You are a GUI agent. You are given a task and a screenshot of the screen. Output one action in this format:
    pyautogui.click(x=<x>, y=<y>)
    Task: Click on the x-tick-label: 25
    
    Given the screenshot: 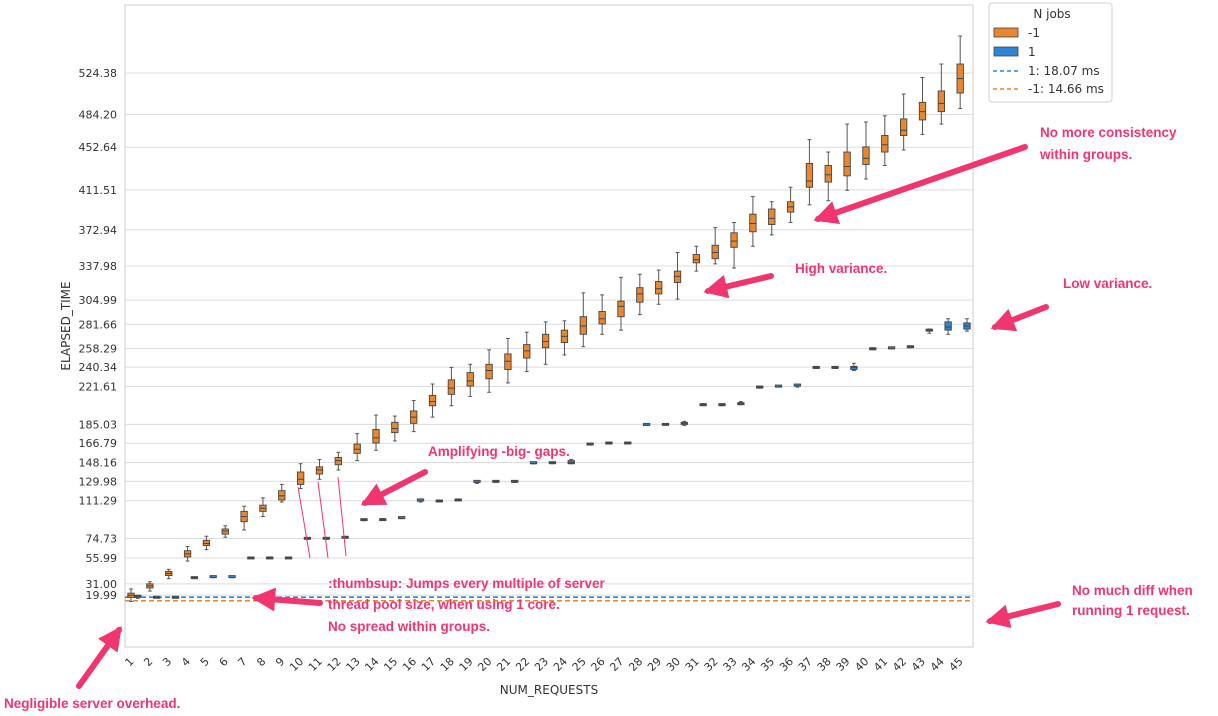 What is the action you would take?
    pyautogui.click(x=579, y=664)
    